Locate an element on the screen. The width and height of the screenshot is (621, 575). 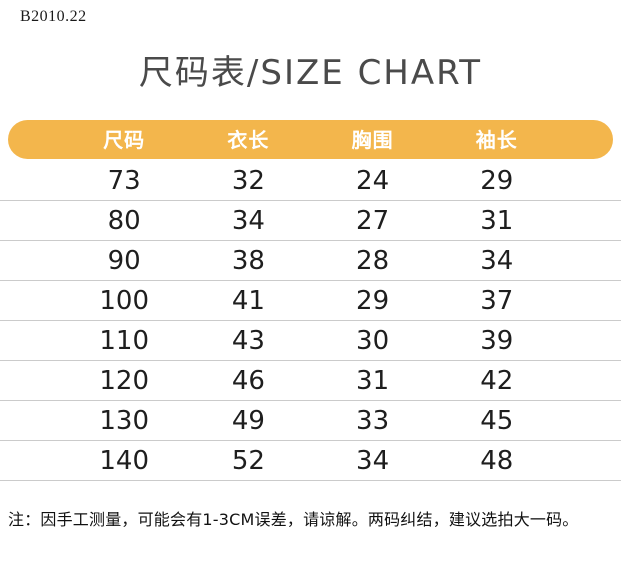
cell-chest: 34 is located at coordinates (373, 460).